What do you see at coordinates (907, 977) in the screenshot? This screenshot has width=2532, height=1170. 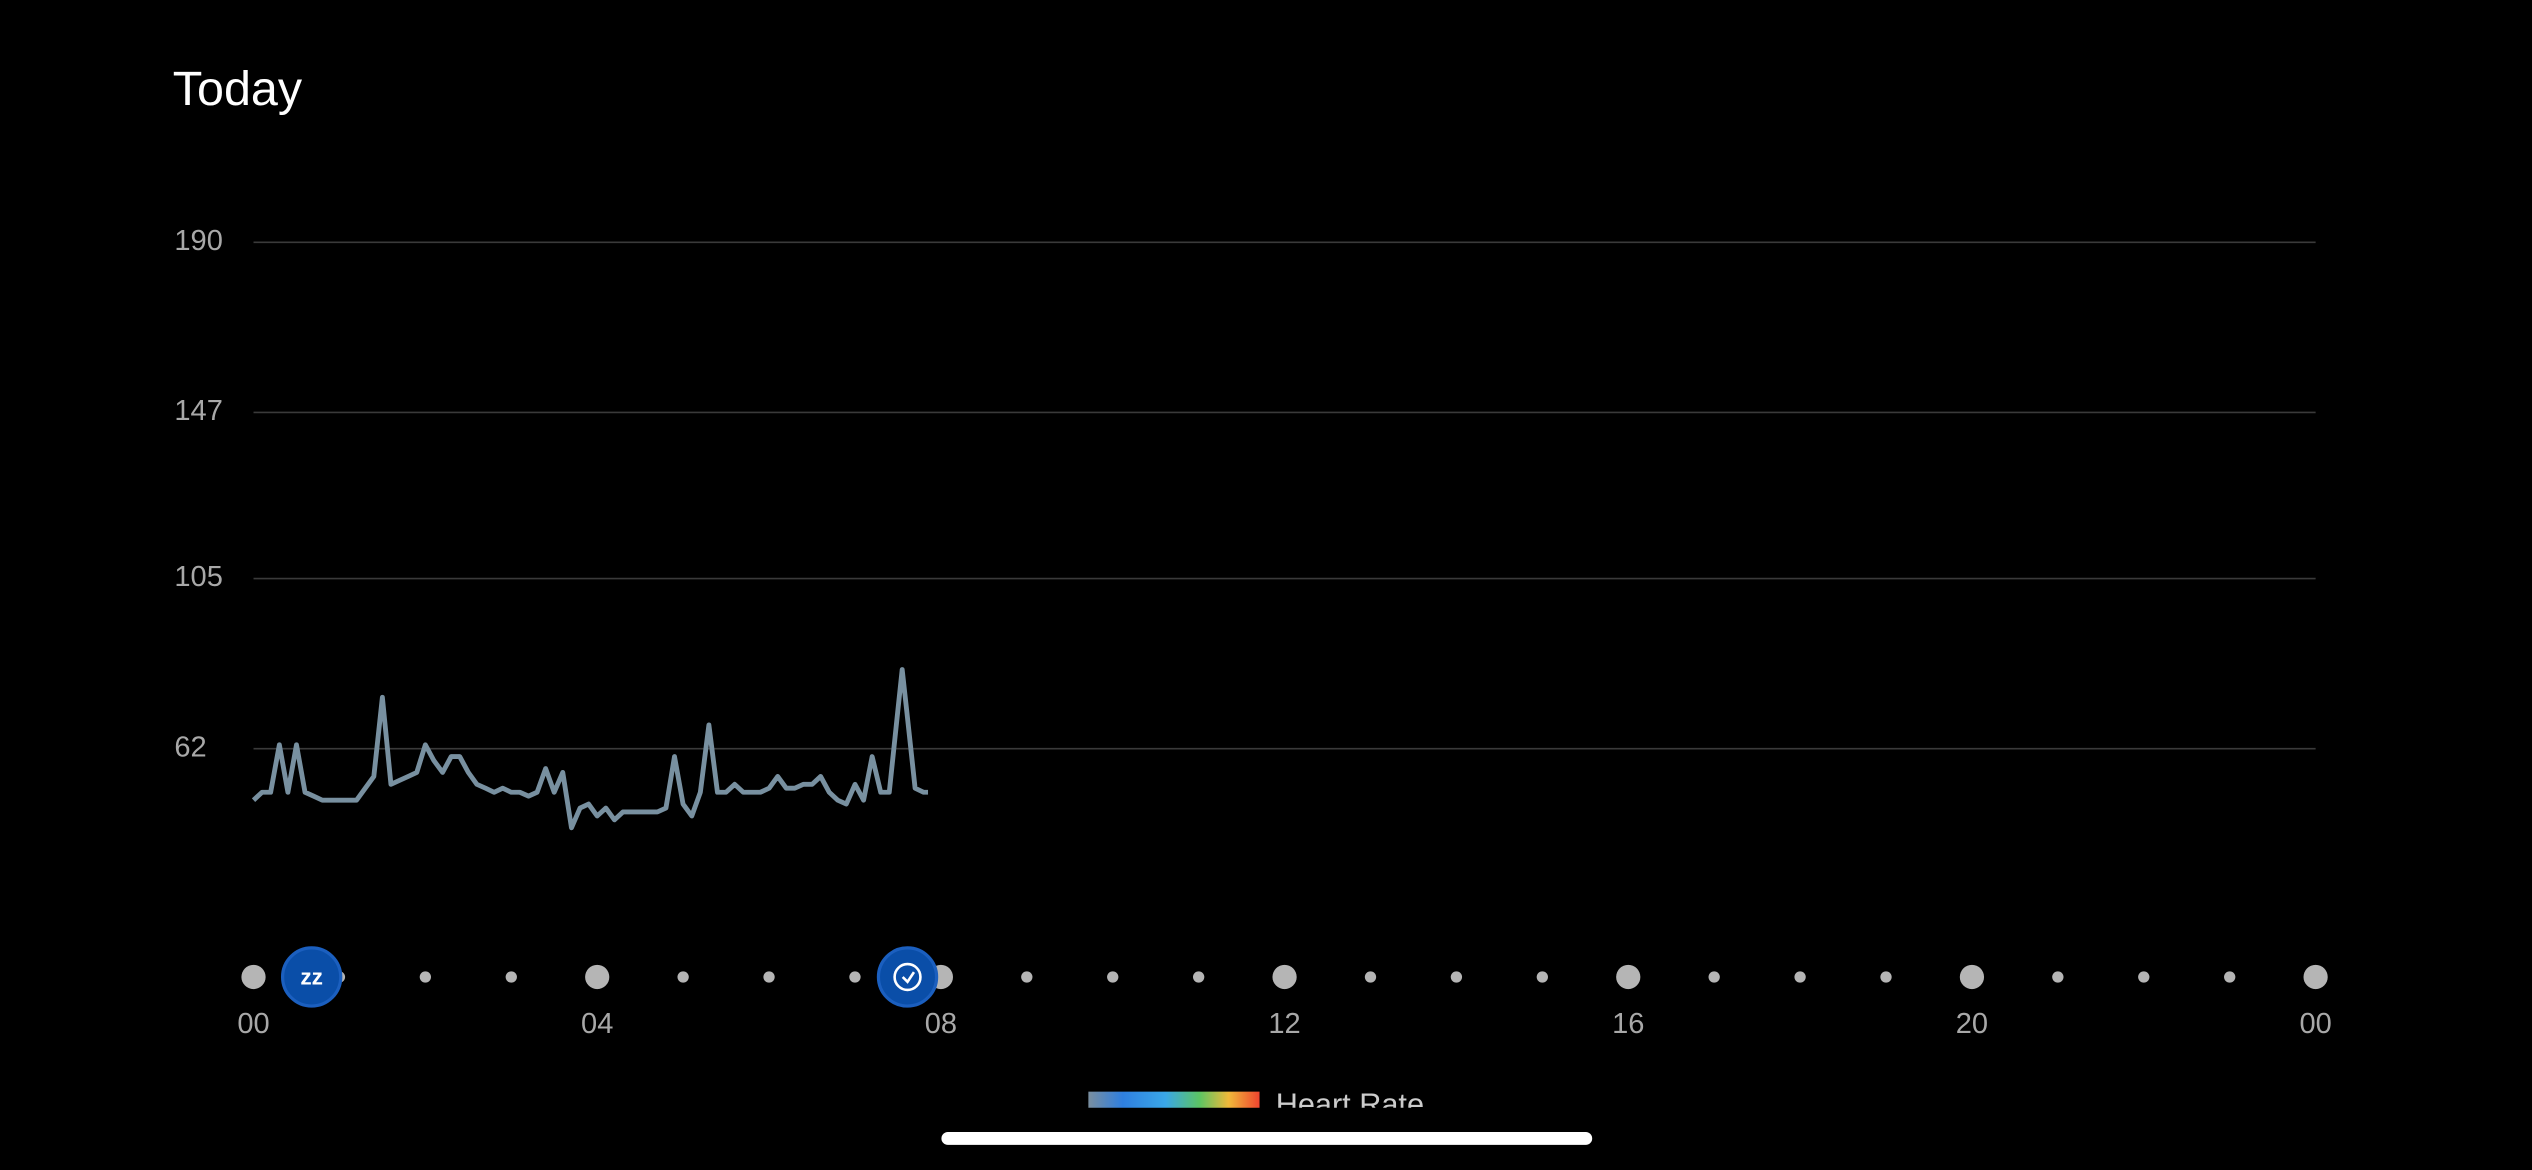 I see `alarm-icon` at bounding box center [907, 977].